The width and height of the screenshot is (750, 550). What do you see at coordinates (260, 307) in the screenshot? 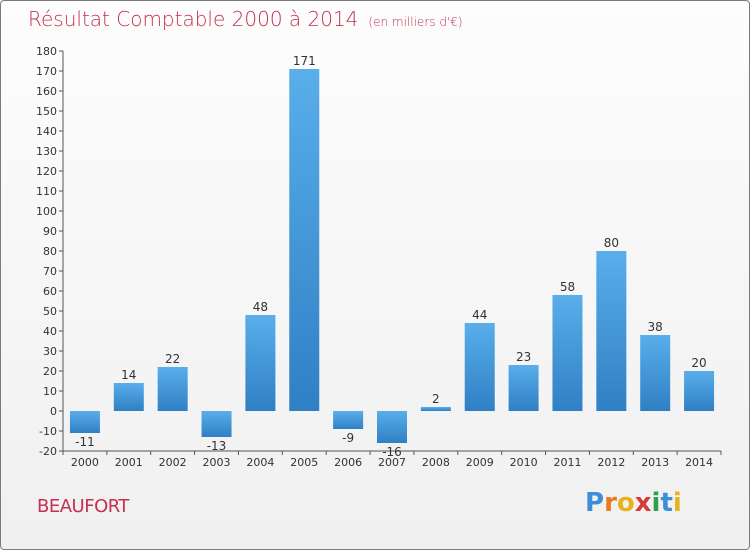
I see `data-label: 48` at bounding box center [260, 307].